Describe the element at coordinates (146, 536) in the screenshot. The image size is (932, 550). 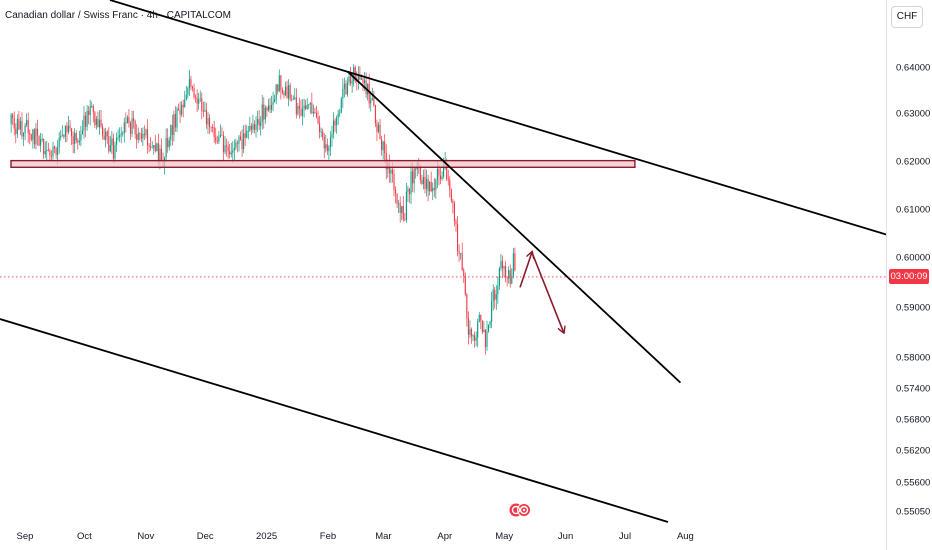
I see `x-tick-label: Nov` at that location.